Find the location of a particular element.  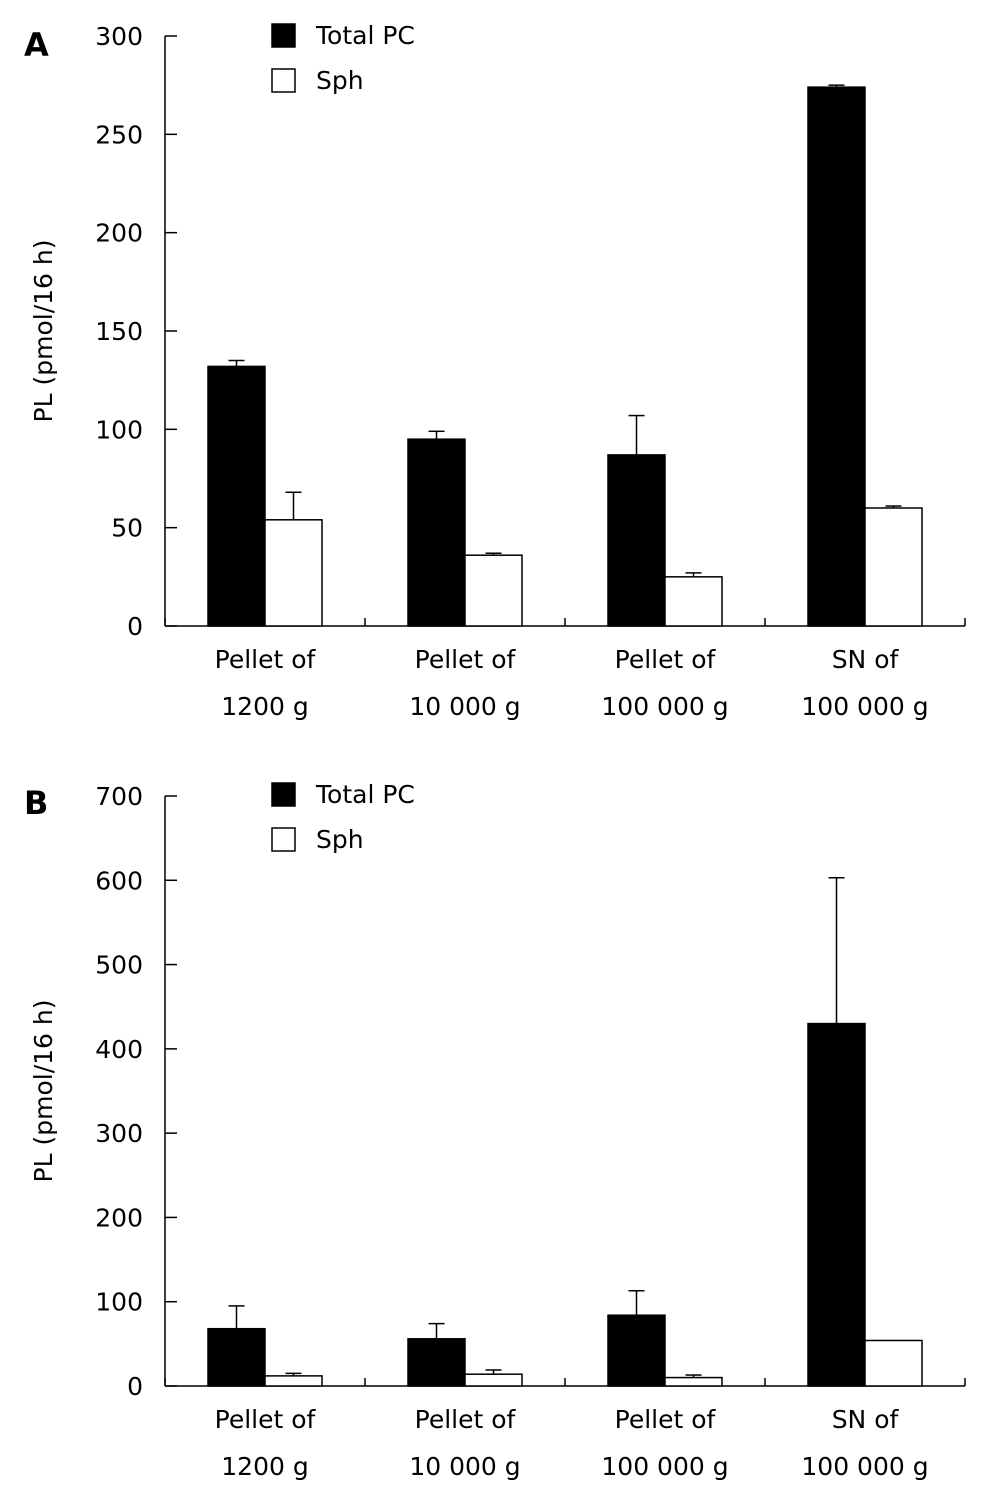

y-tick-label: 400 is located at coordinates (119, 1049).